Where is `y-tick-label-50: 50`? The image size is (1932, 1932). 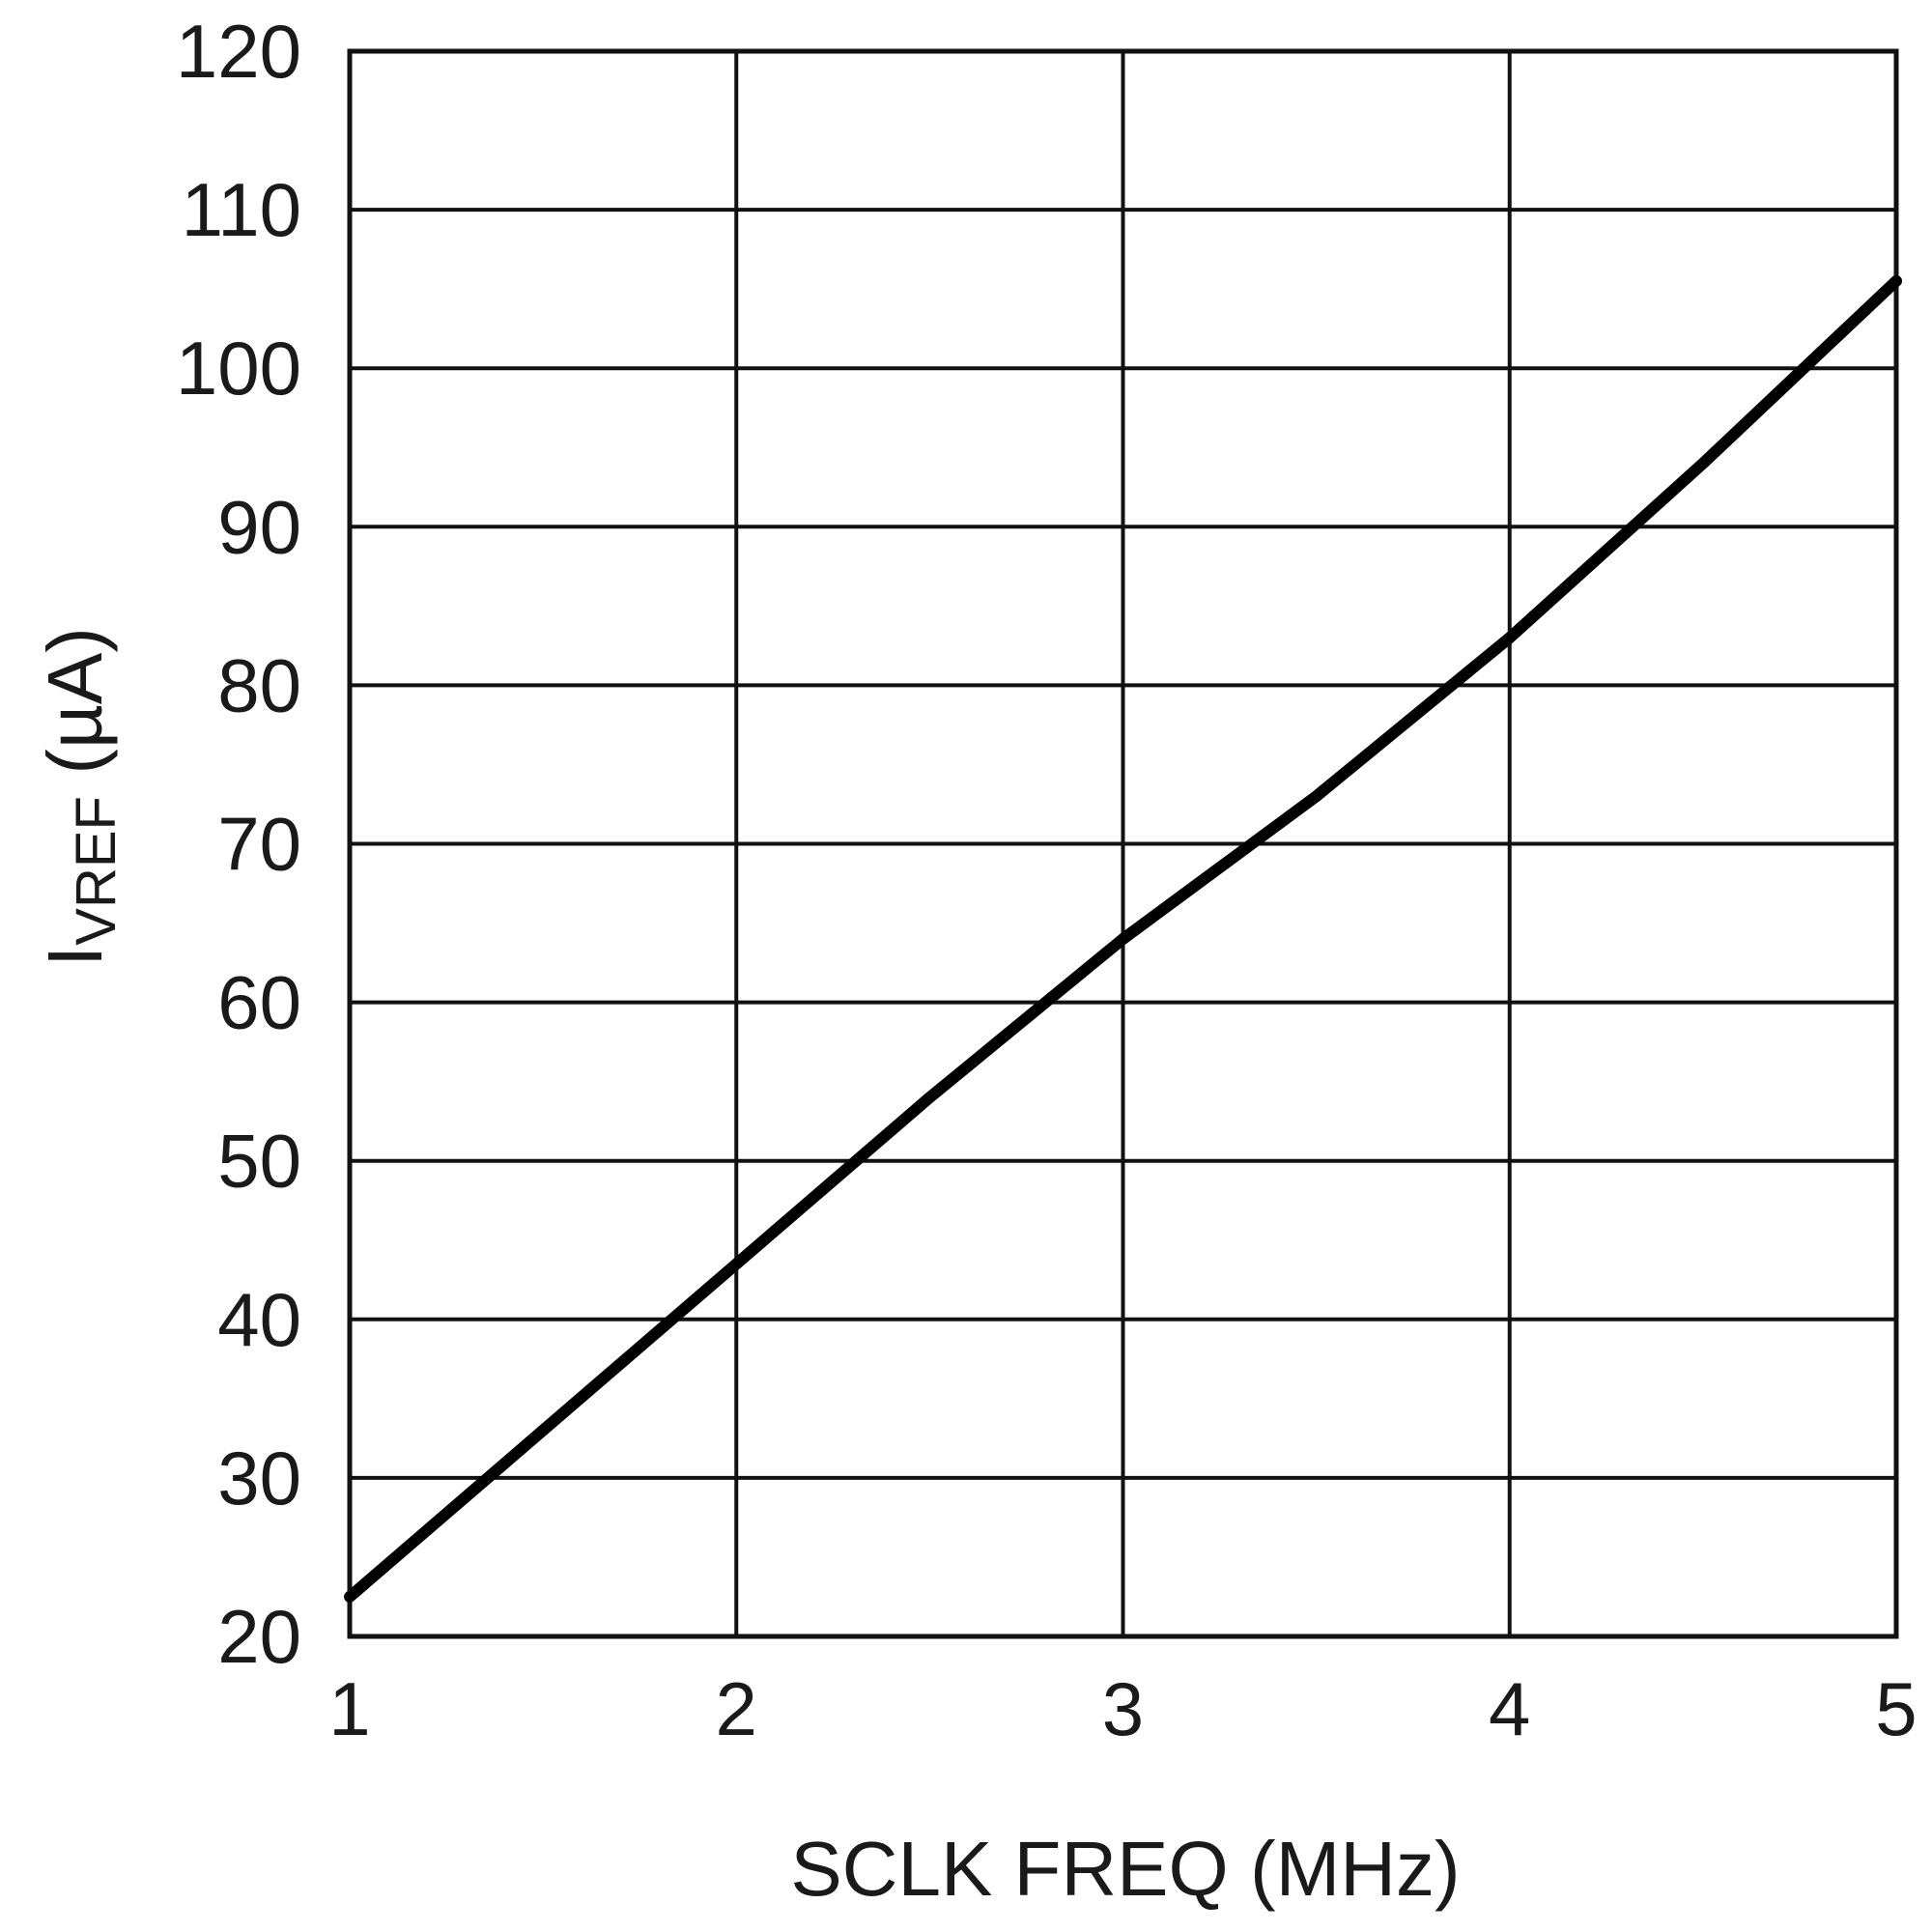
y-tick-label-50: 50 is located at coordinates (259, 1161).